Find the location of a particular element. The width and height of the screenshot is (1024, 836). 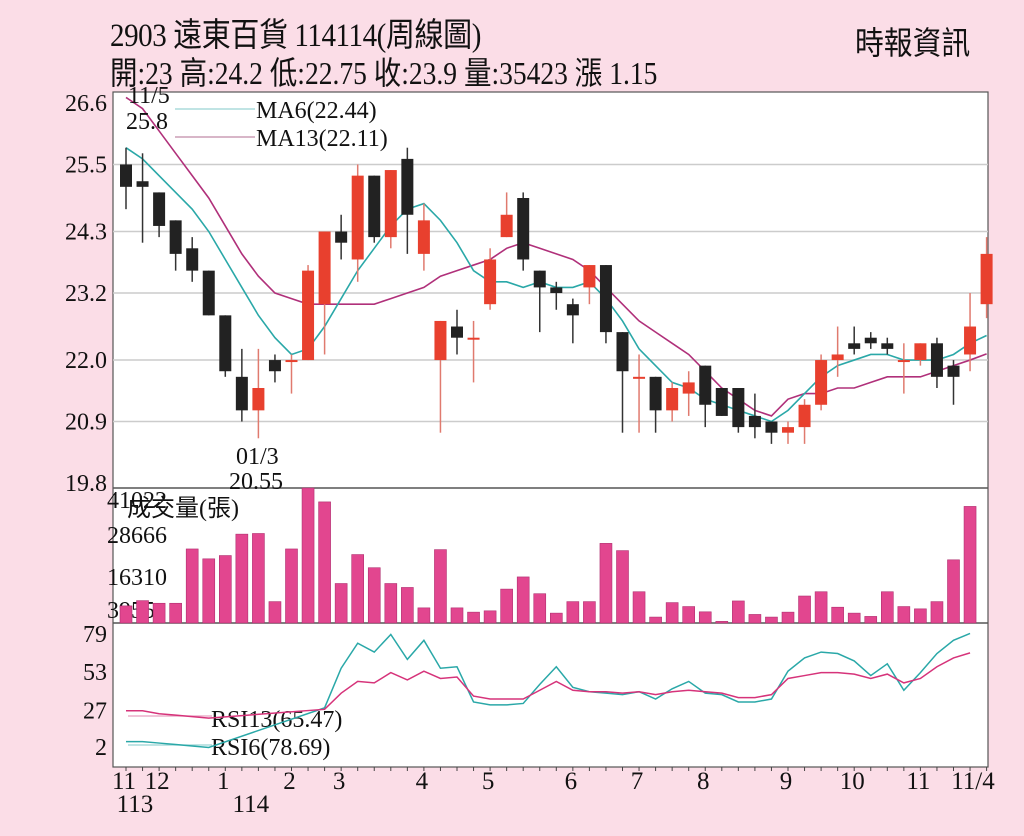

brand-label: 時報資訊 is located at coordinates (913, 43).